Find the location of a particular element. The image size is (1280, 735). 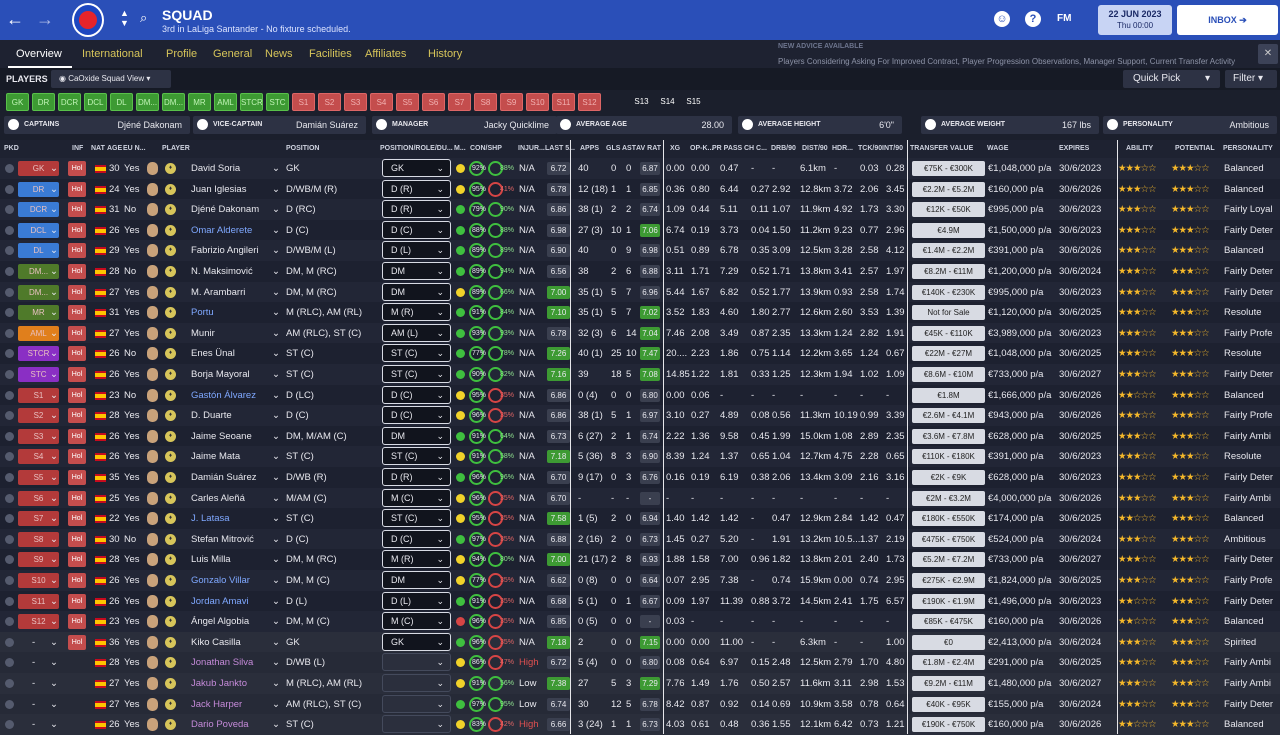

player-name-link: Gonzalo Villar is located at coordinates (220, 580).